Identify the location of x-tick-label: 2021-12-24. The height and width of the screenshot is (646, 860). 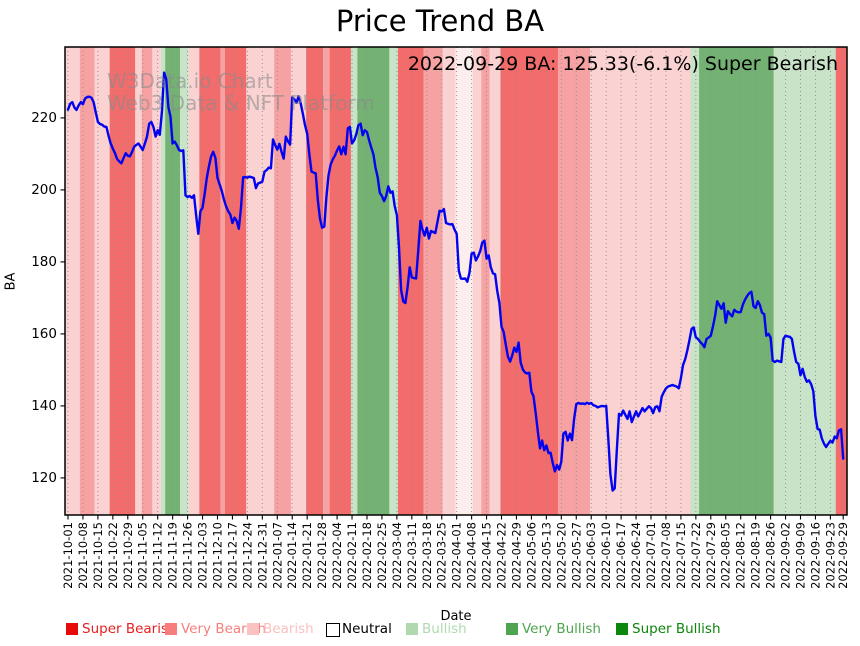
(247, 555).